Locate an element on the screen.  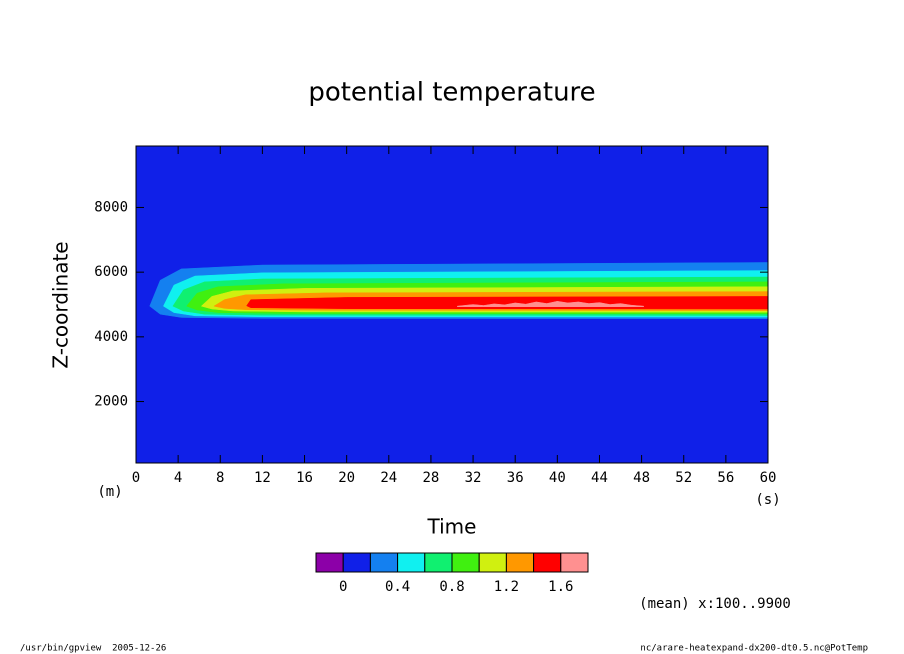
x-unit: (s) is located at coordinates (767, 500).